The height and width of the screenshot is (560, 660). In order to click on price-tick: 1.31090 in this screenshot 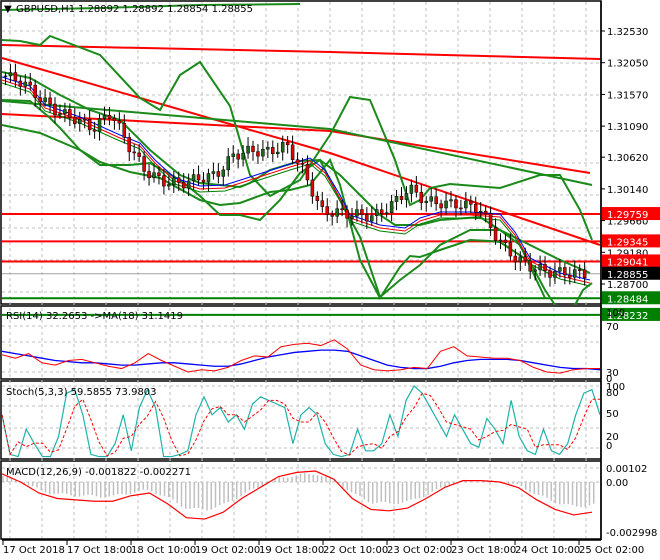, I will do `click(627, 127)`.